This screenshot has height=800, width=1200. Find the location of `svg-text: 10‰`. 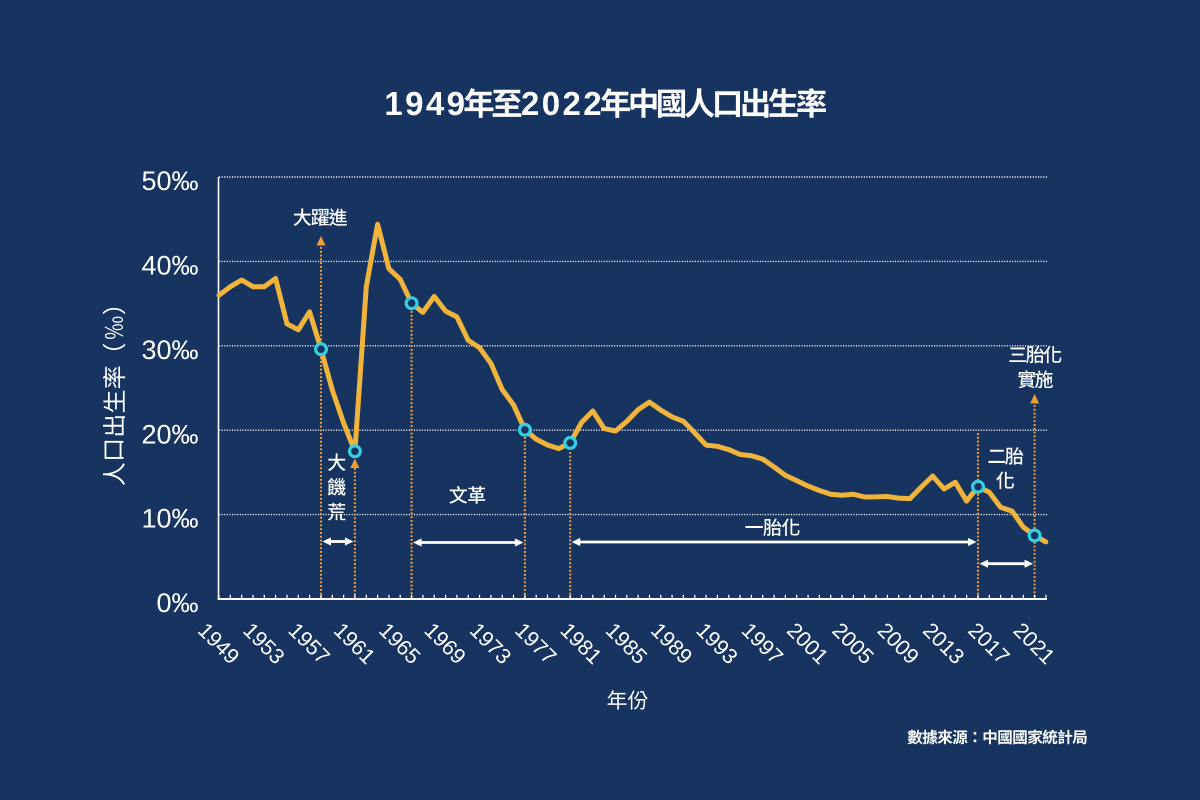

svg-text: 10‰ is located at coordinates (169, 519).